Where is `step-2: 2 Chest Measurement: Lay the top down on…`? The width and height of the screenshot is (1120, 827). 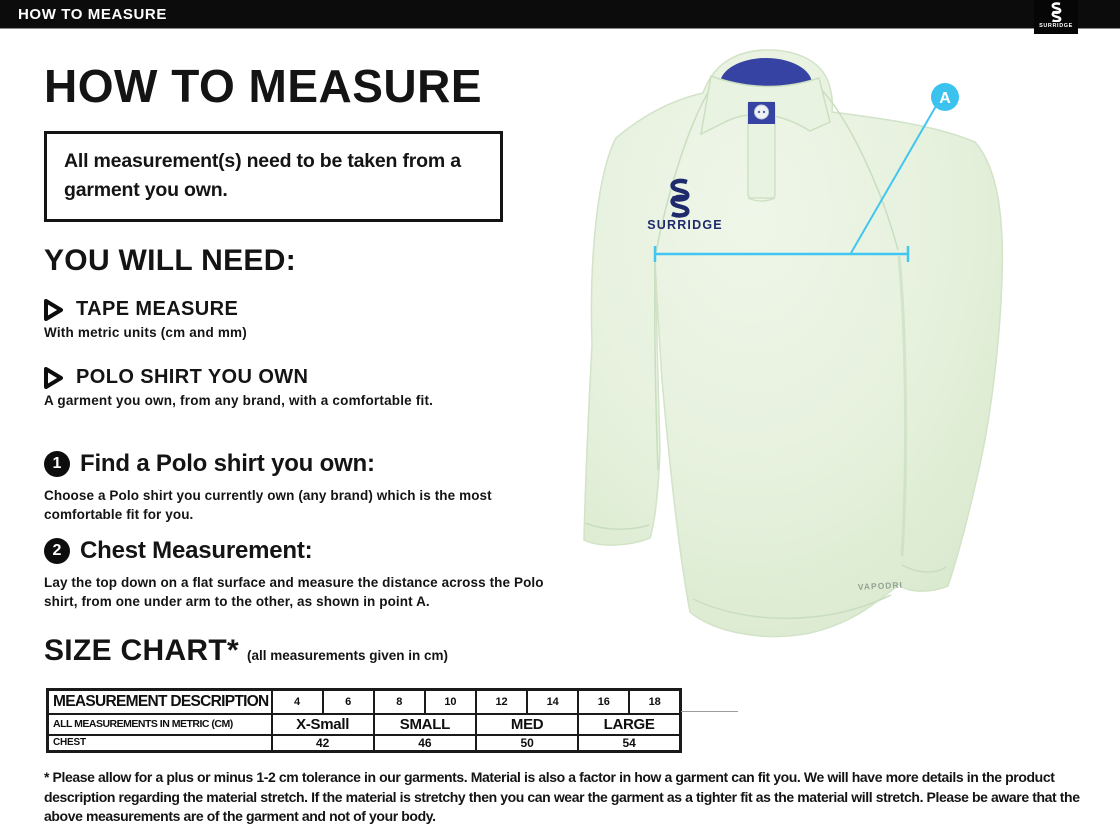
step-2: 2 Chest Measurement: Lay the top down on… is located at coordinates (299, 574).